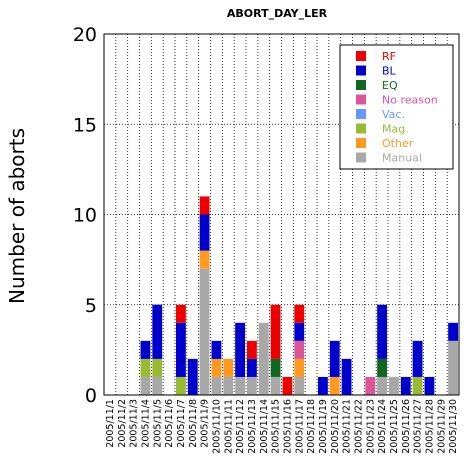  What do you see at coordinates (193, 423) in the screenshot?
I see `x-tick-label: 2005/11/8` at bounding box center [193, 423].